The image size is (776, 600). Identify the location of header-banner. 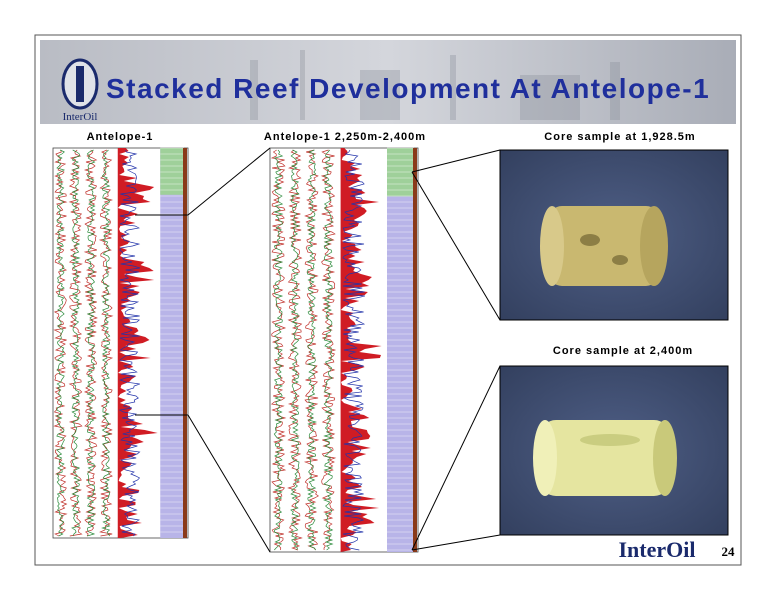
(388, 82).